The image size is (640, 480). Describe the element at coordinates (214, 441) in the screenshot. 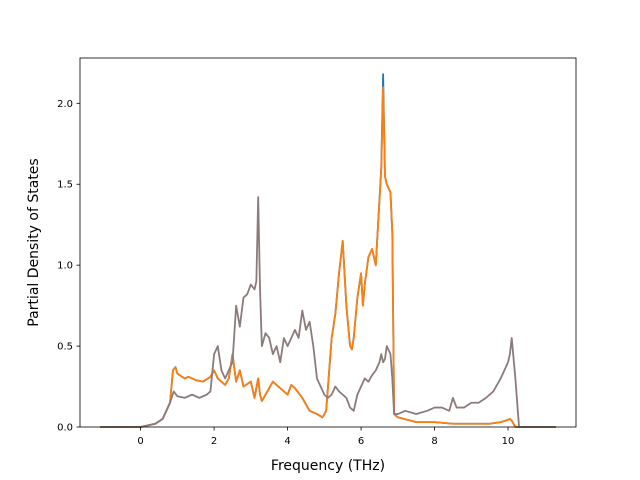

I see `x-tick-label: 2` at that location.